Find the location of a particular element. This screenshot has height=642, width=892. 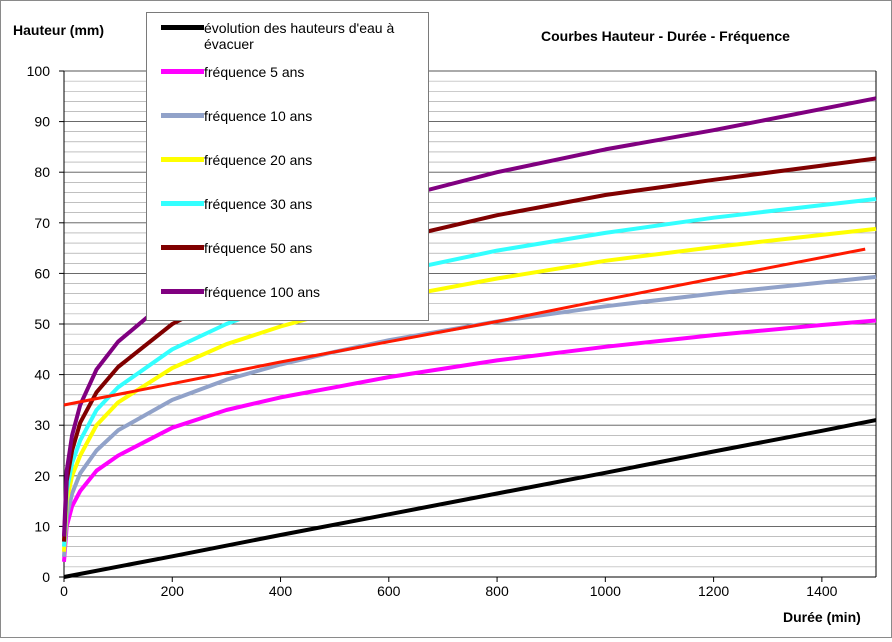

legend-label: fréquence 30 ans is located at coordinates (258, 204).